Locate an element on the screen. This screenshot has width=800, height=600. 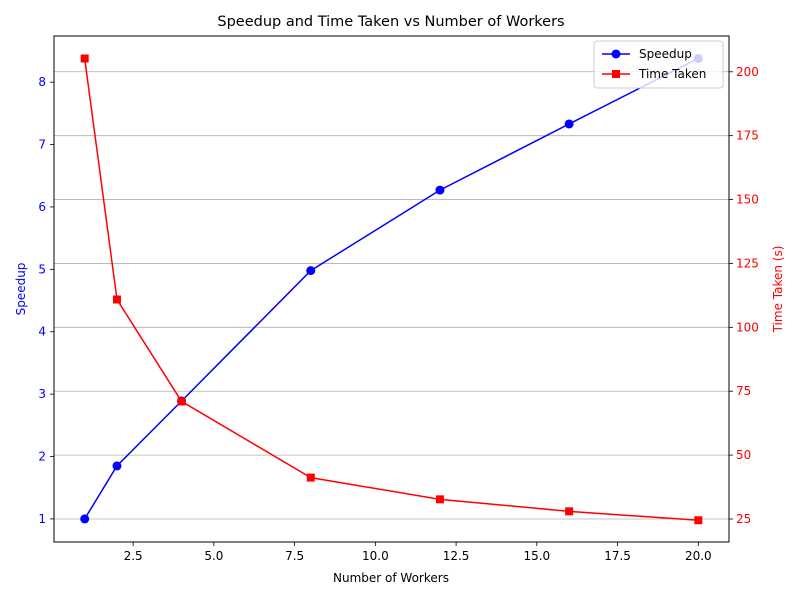
y-left-tick-label: 5 is located at coordinates (42, 269).